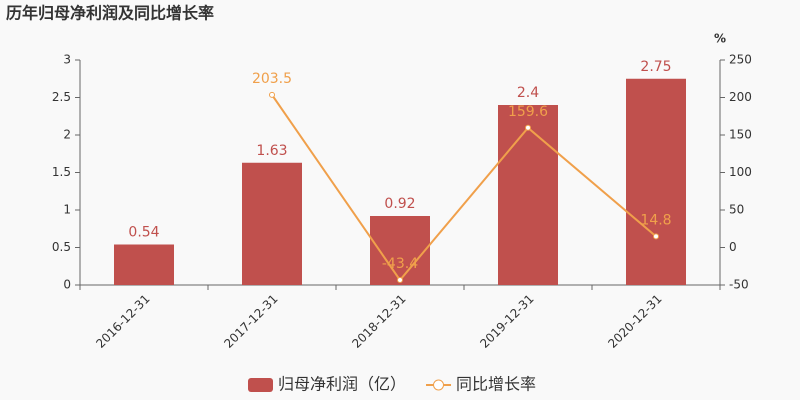 The image size is (800, 400). I want to click on bar-value-label: 0.54, so click(143, 233).